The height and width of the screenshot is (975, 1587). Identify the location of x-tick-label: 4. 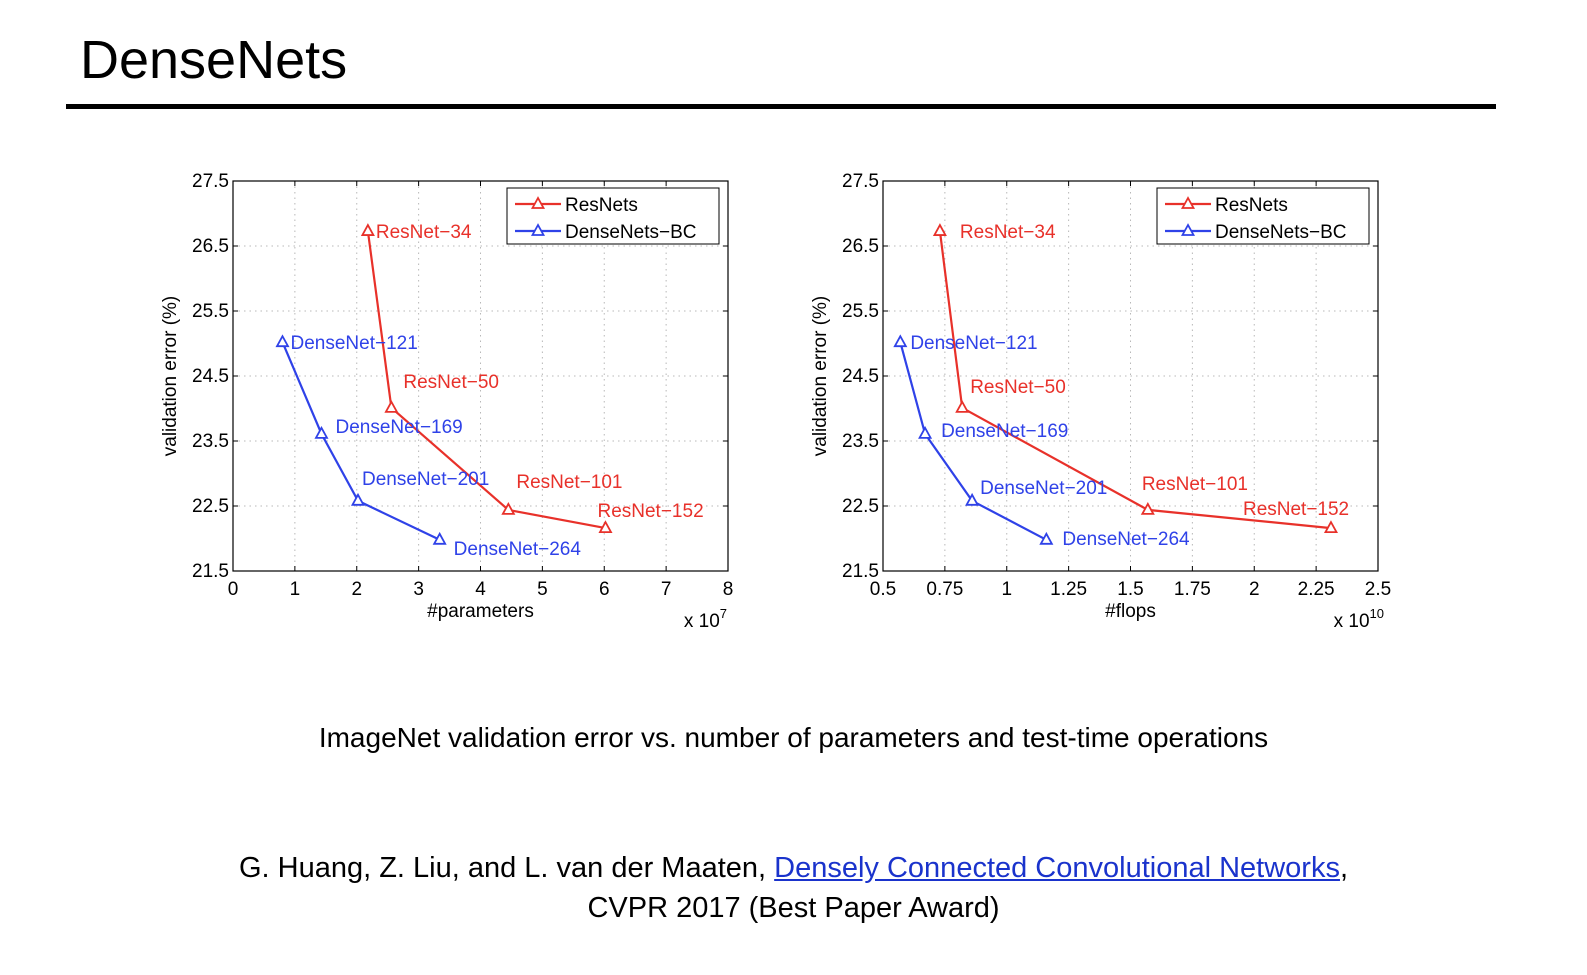
(480, 589).